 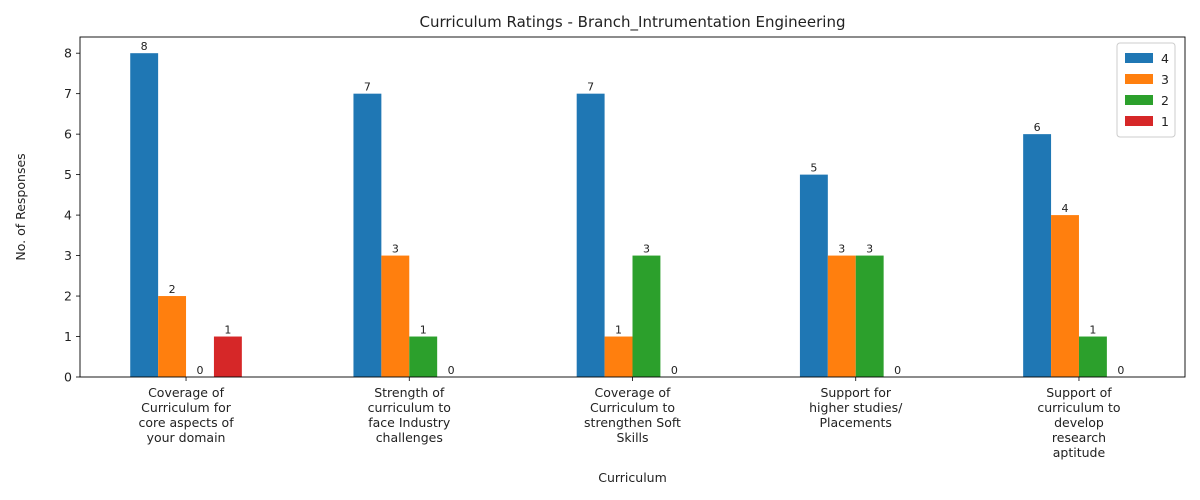 I want to click on legend-box, so click(x=1146, y=90).